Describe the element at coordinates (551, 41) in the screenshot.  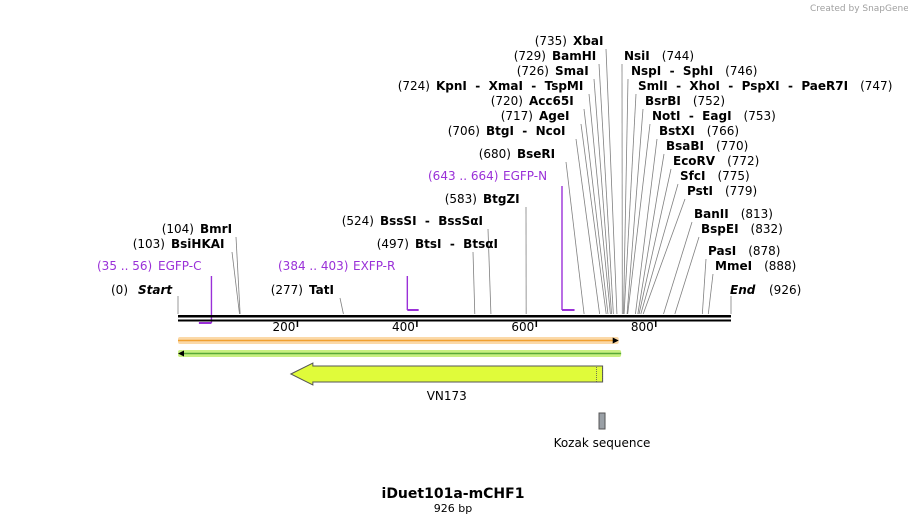
I see `site-position: (735)` at that location.